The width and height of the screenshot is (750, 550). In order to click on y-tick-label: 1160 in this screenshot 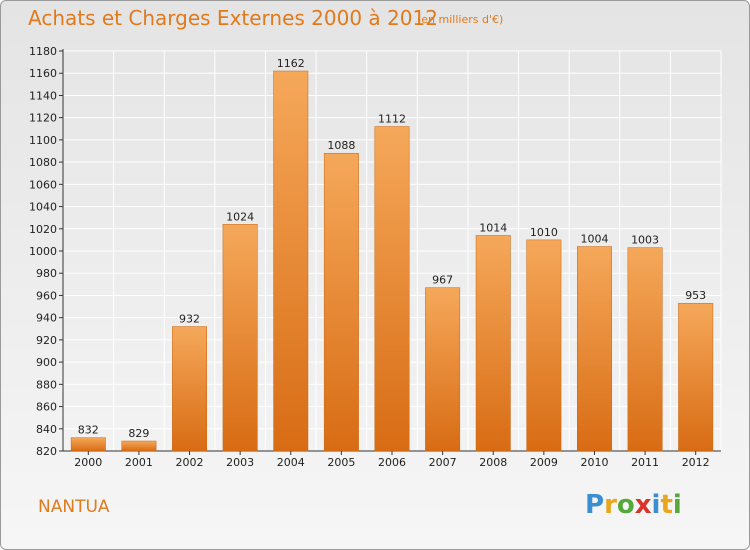, I will do `click(43, 73)`.